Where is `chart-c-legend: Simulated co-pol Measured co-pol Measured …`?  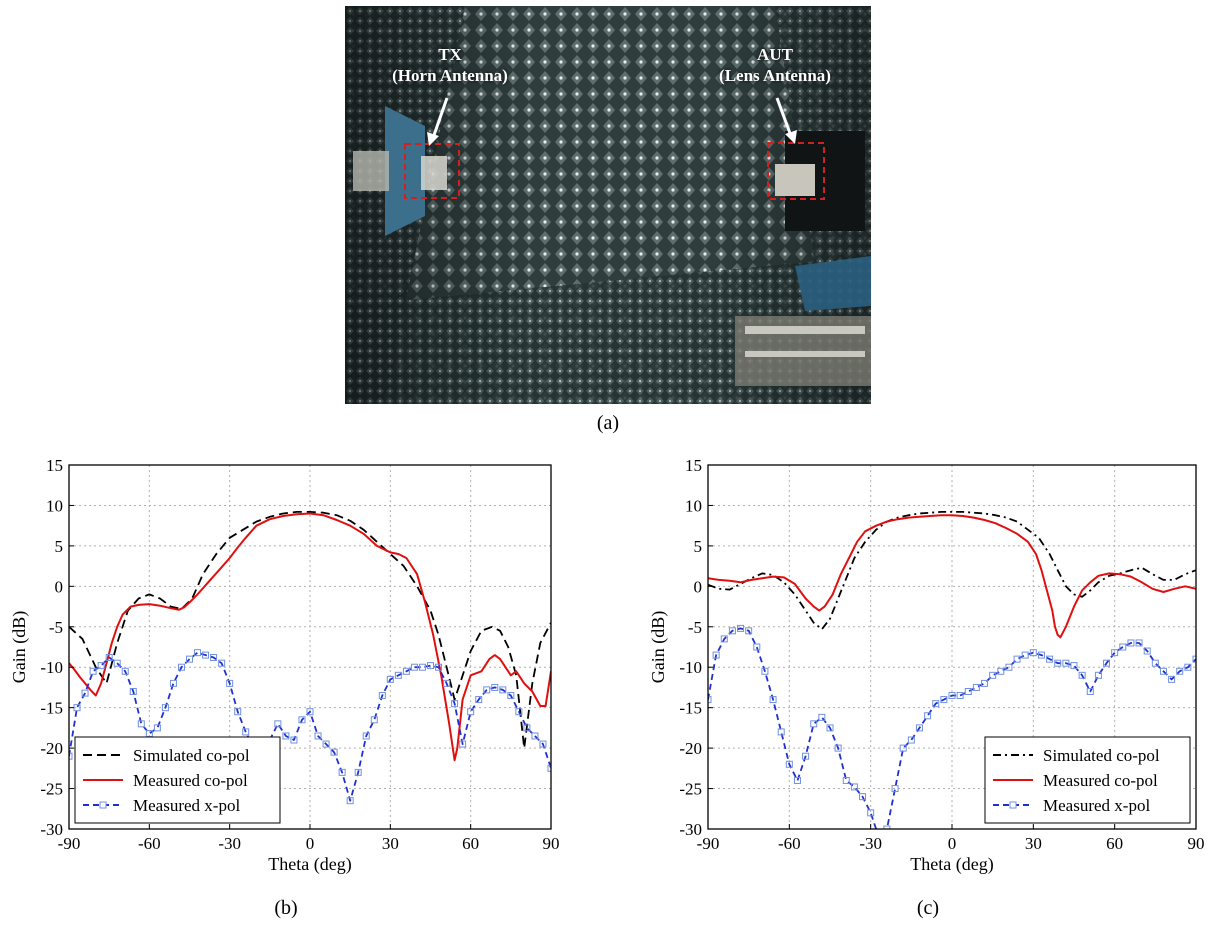
chart-c-legend: Simulated co-pol Measured co-pol Measured … is located at coordinates (1087, 780).